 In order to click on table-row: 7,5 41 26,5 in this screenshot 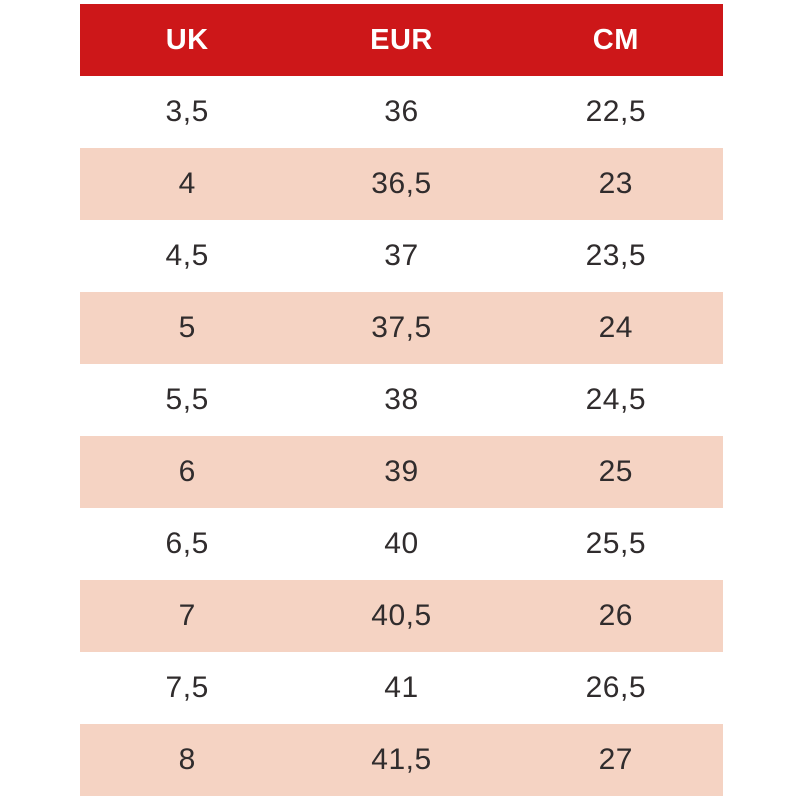, I will do `click(401, 688)`.